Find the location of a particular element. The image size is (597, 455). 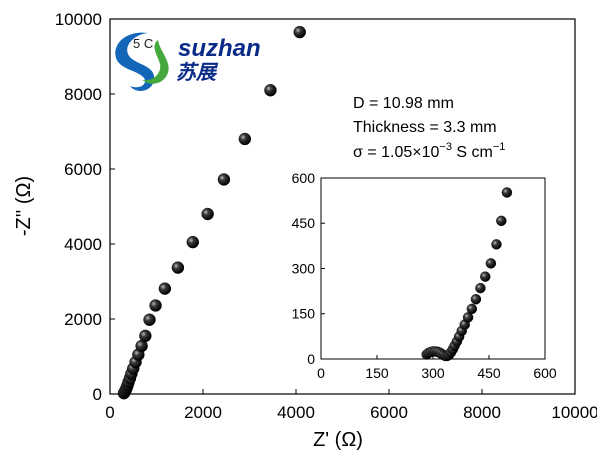

conductivity-units: S cm is located at coordinates (472, 152).